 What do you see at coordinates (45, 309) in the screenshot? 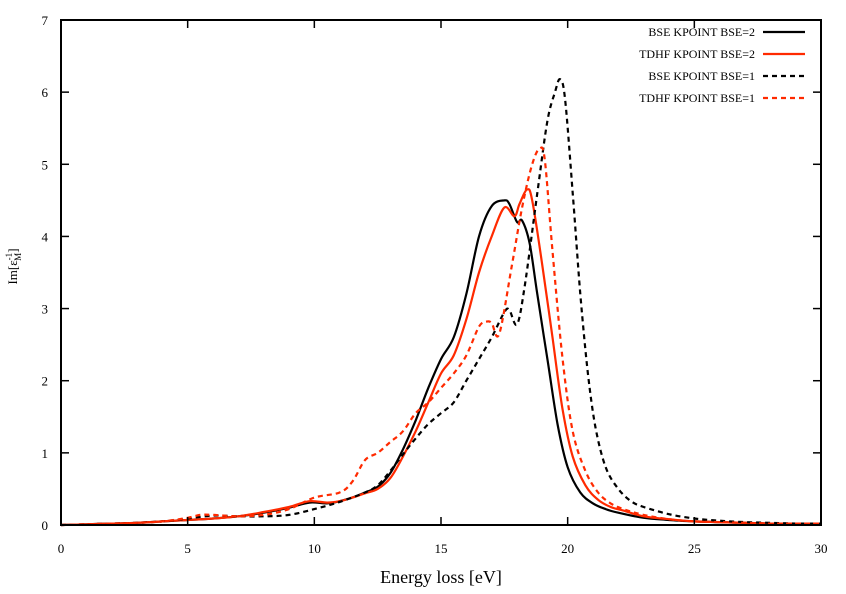
I see `y-tick-label: 3` at bounding box center [45, 309].